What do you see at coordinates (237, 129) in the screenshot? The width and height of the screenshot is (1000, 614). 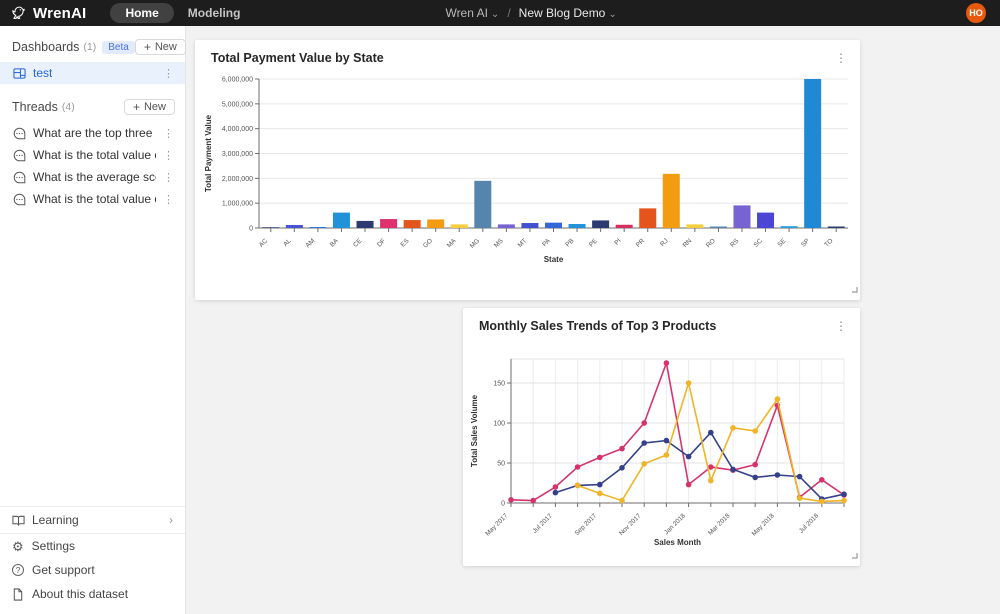 I see `svg-text: 4,000,000` at bounding box center [237, 129].